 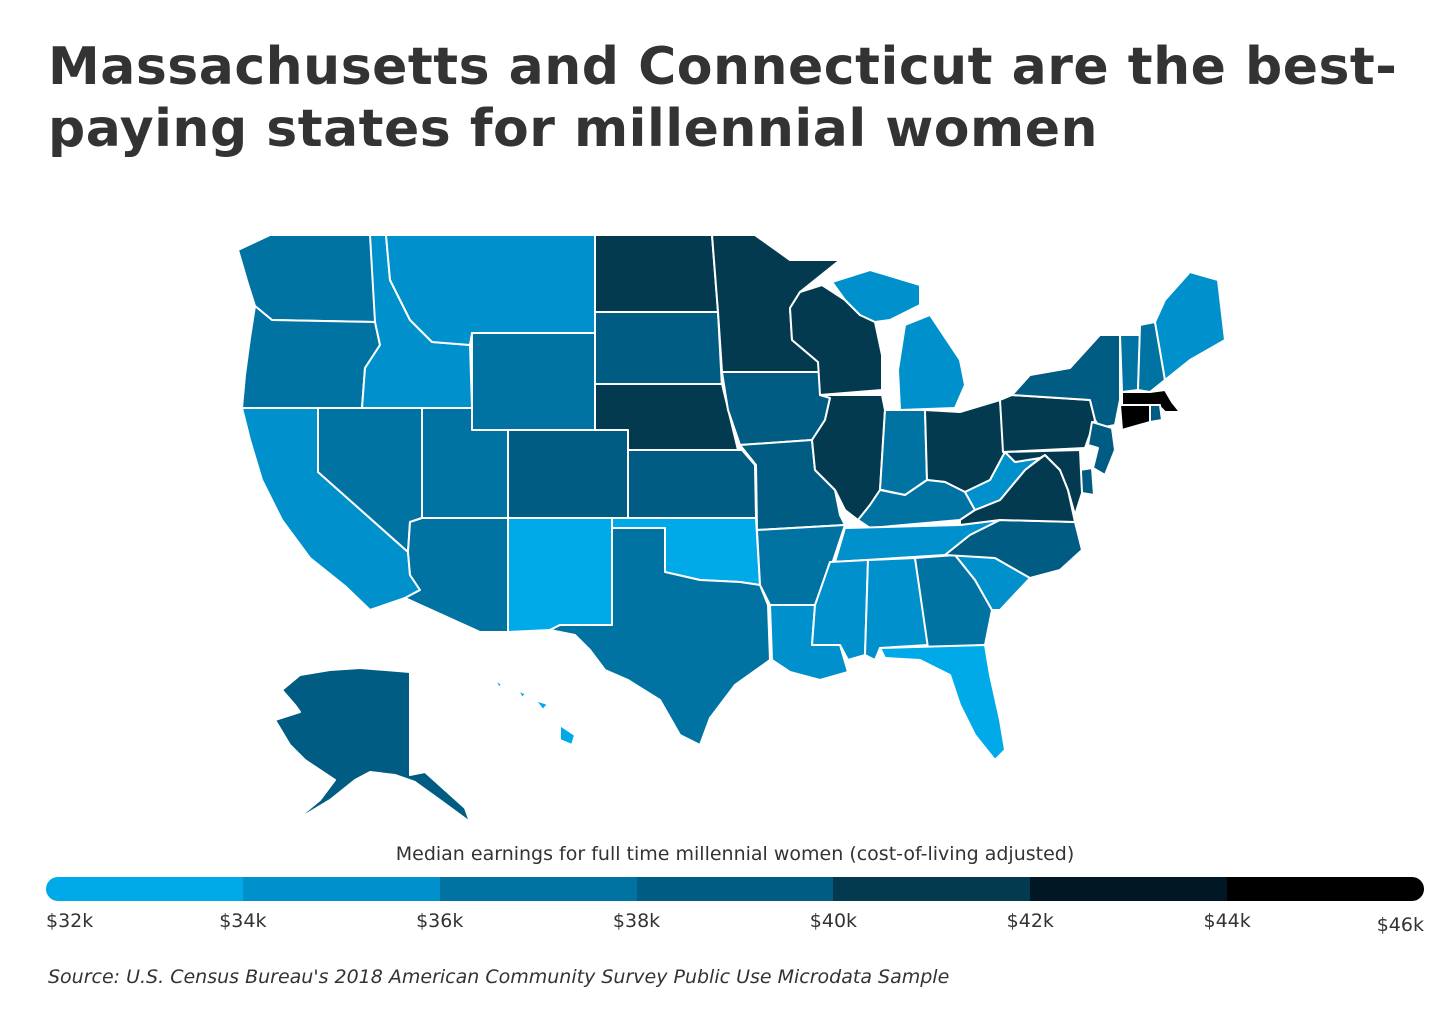 What do you see at coordinates (243, 921) in the screenshot?
I see `legend-tick-label: $34k` at bounding box center [243, 921].